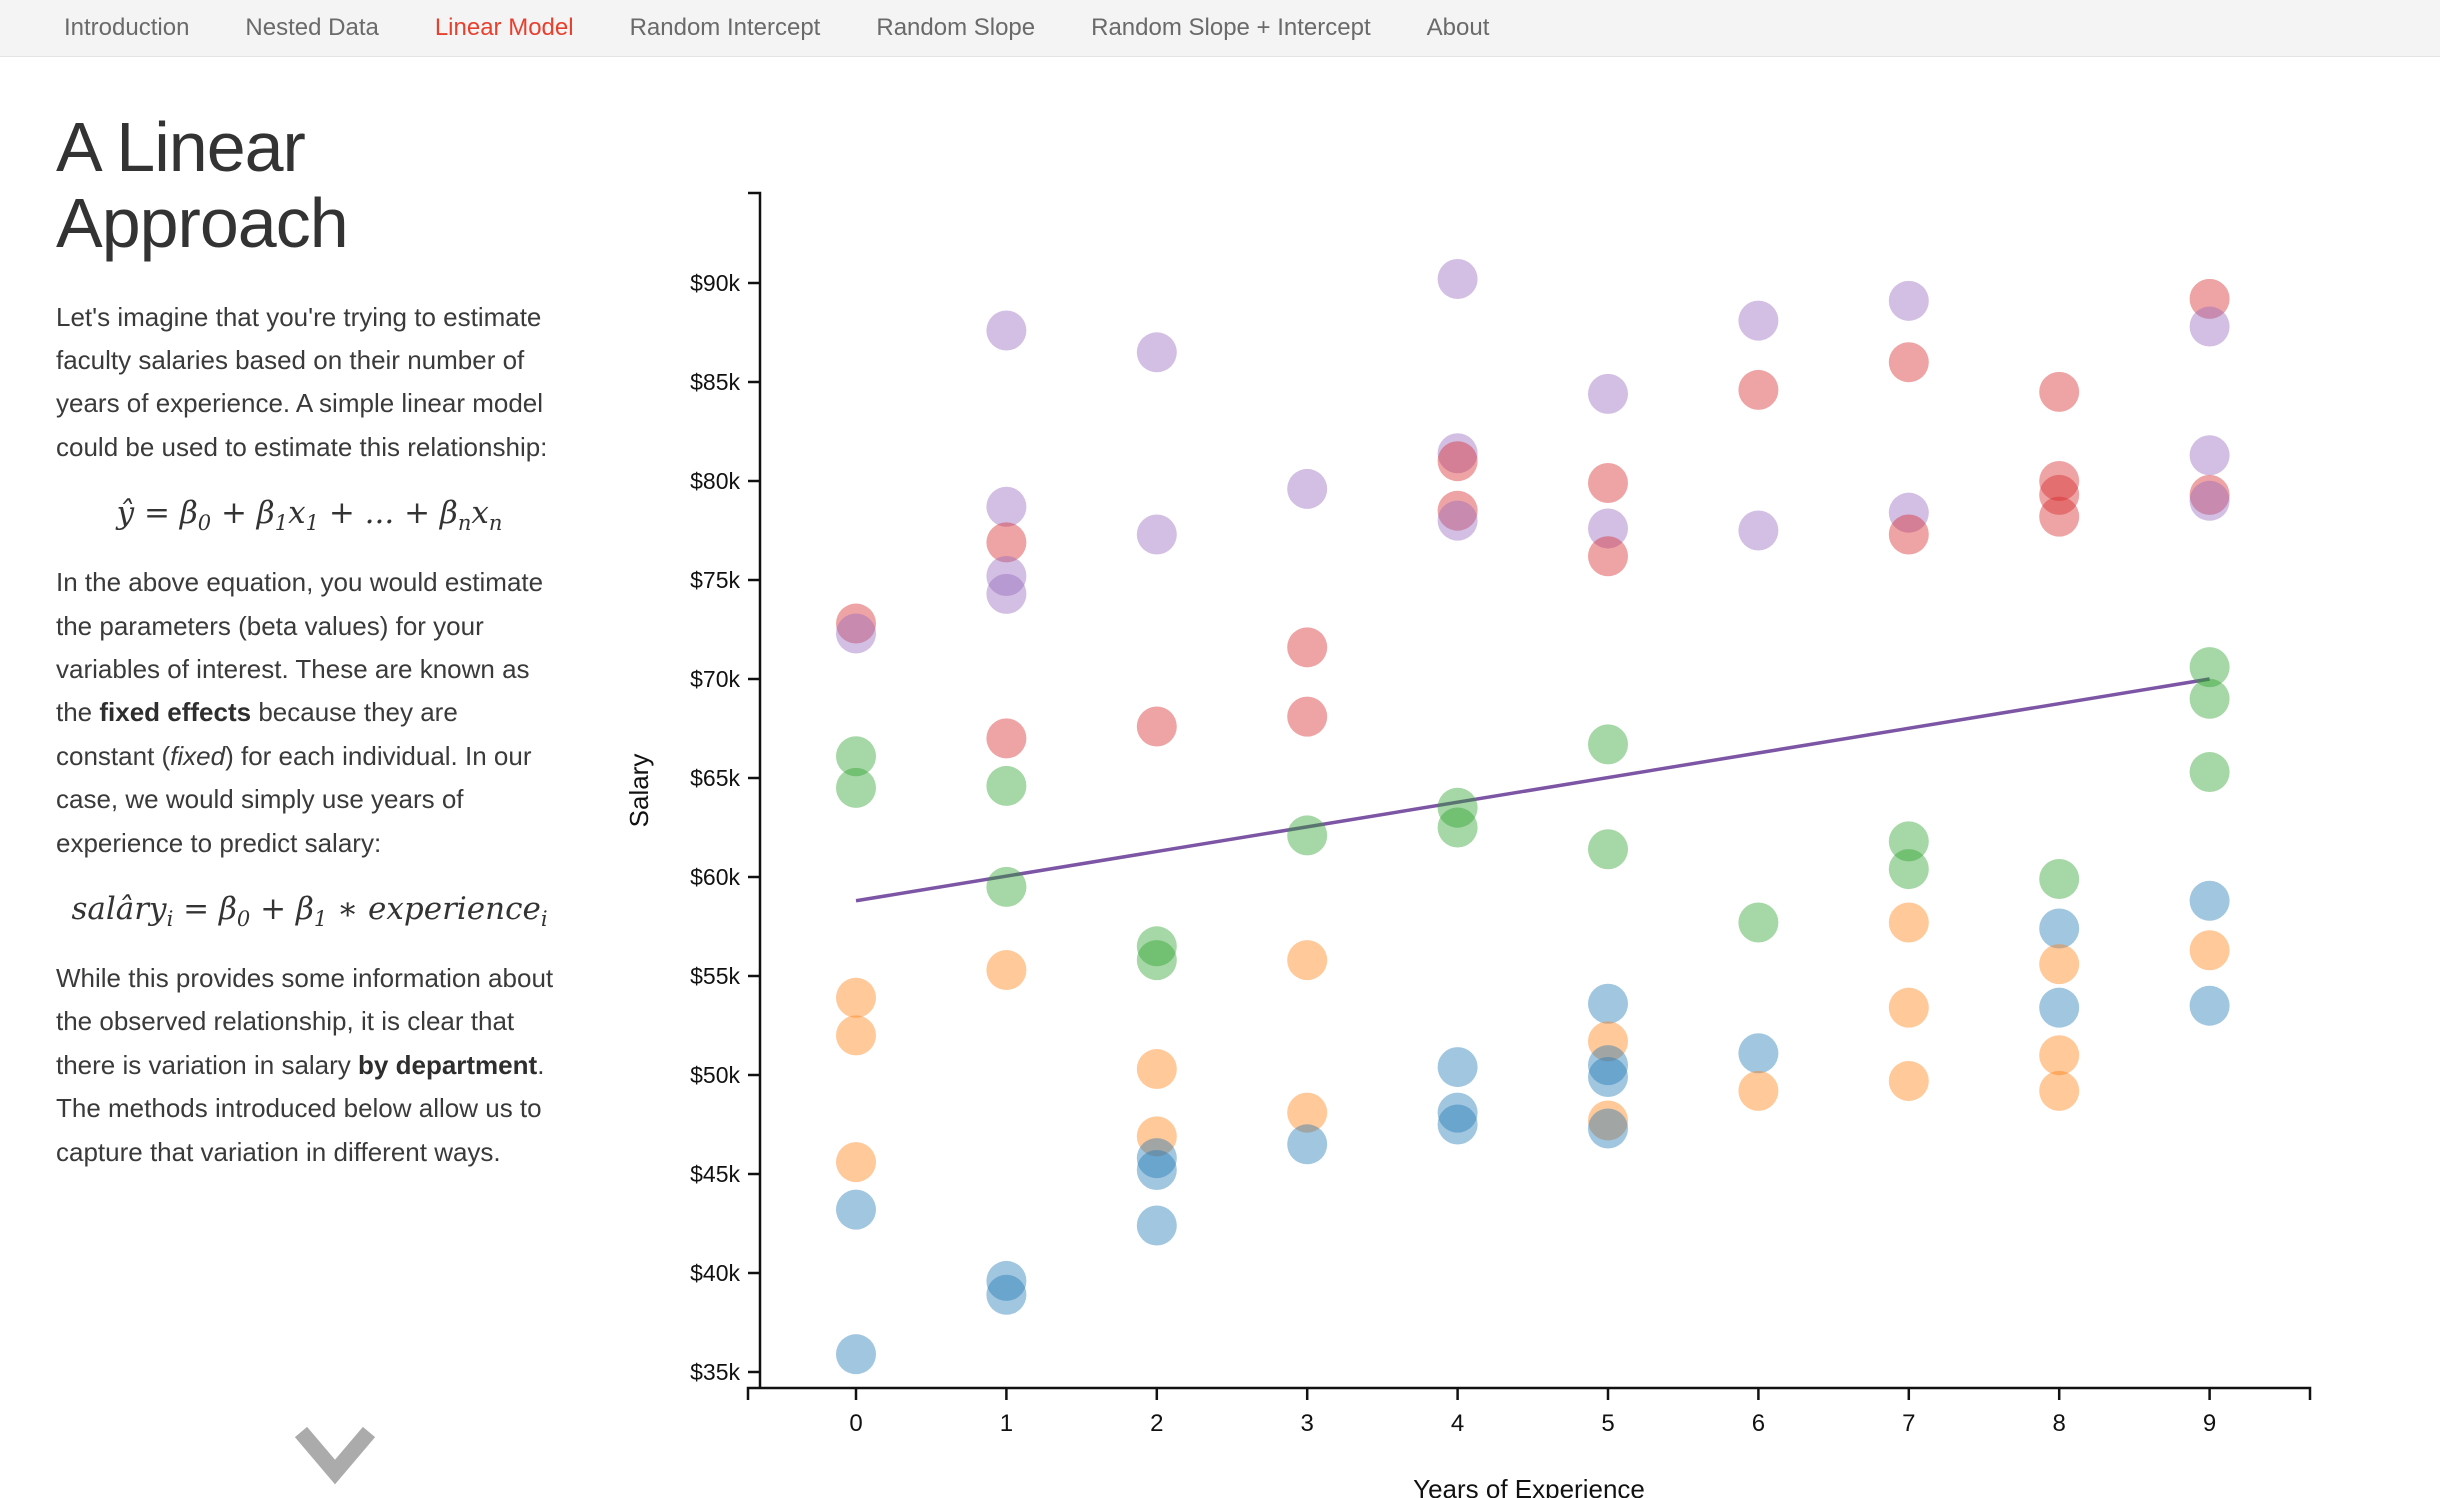 This screenshot has height=1498, width=2440. Describe the element at coordinates (309, 910) in the screenshot. I see `equation-salary-model: salâryi = β0 + β1 ∗ experiencei` at that location.